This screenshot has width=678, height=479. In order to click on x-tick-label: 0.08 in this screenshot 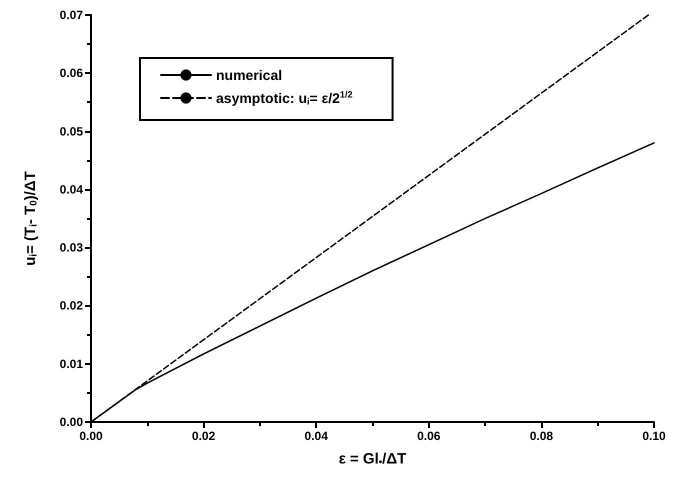, I will do `click(542, 436)`.